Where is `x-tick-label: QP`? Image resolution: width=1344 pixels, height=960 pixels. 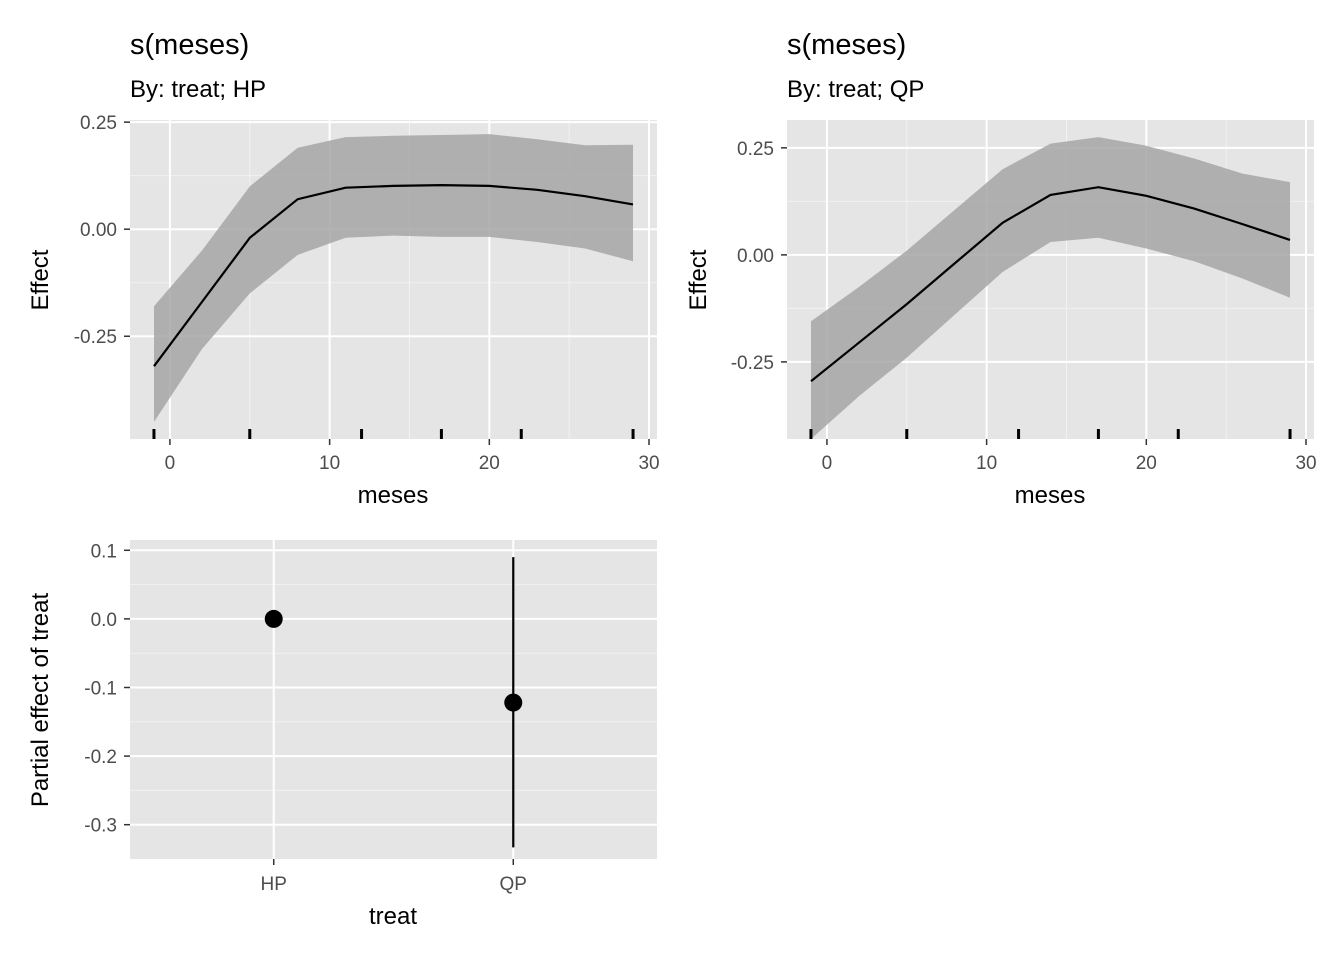
x-tick-label: QP is located at coordinates (513, 884).